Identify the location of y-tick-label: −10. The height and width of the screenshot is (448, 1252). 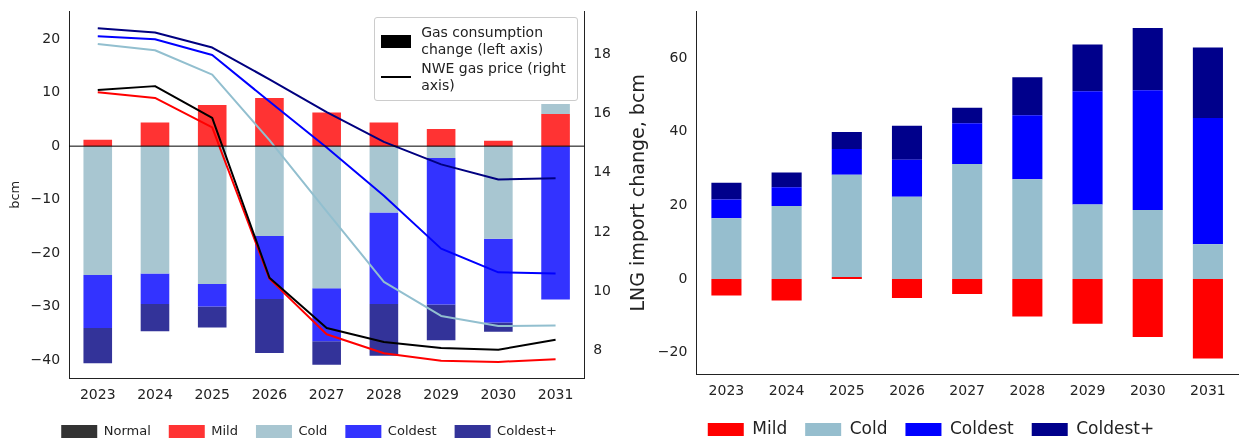
(45, 198).